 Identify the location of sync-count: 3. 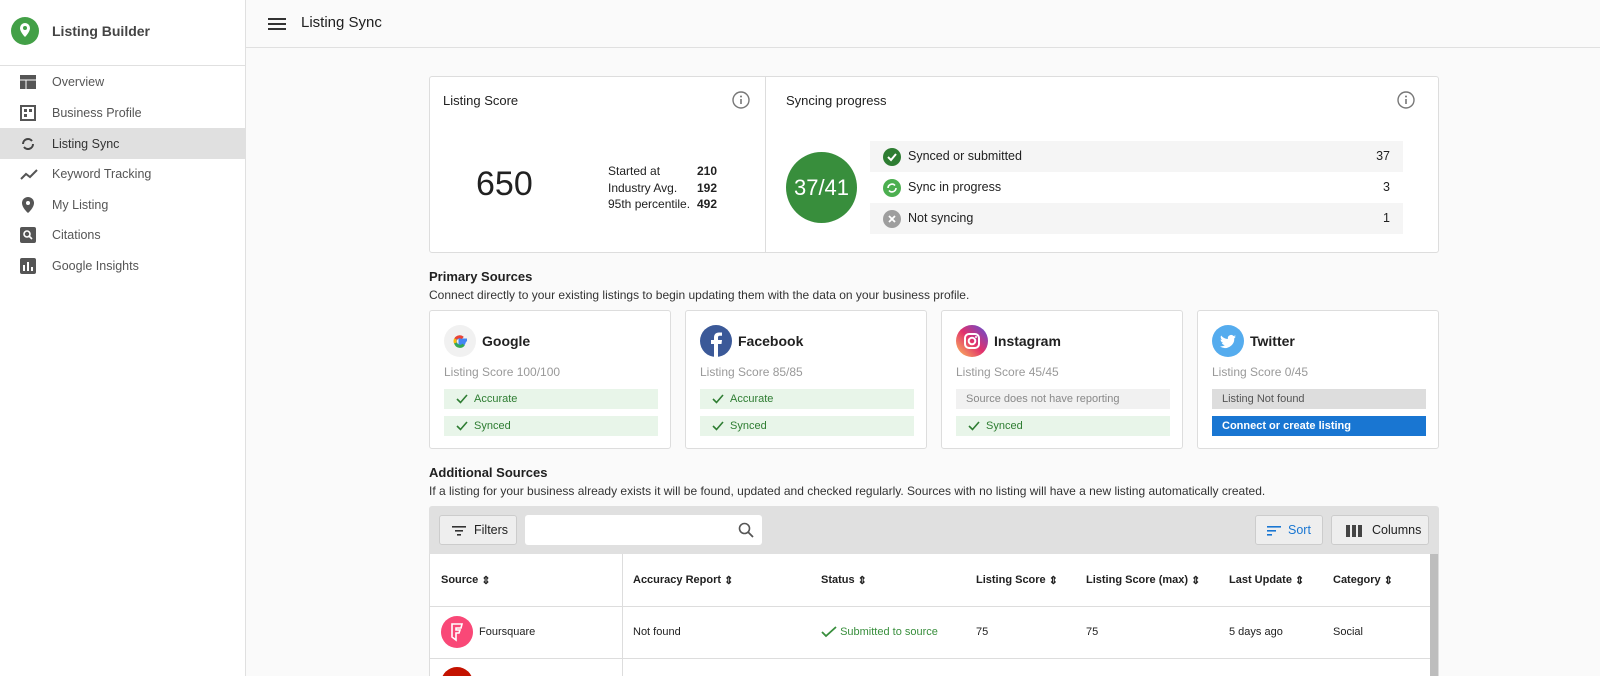
(1386, 187).